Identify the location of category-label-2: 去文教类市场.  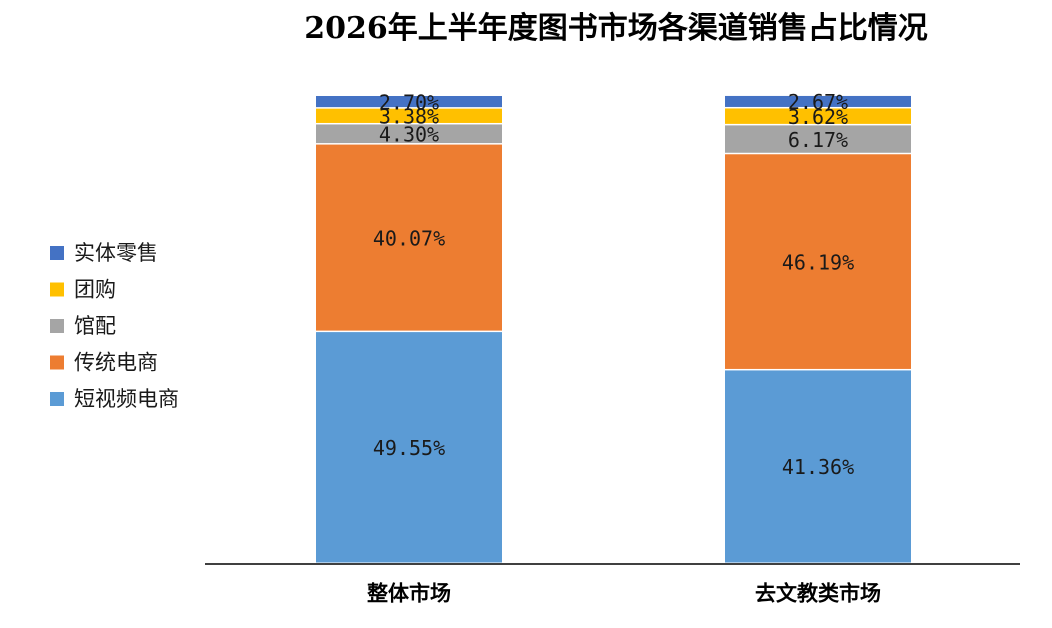
(818, 593).